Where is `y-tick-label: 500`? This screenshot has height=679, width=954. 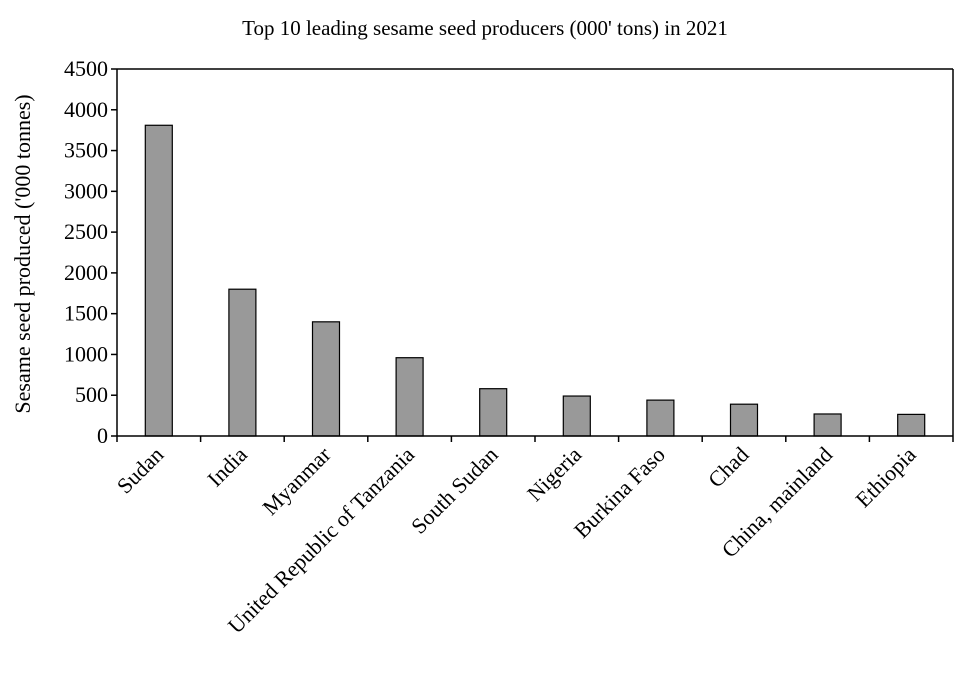
y-tick-label: 500 is located at coordinates (91, 394).